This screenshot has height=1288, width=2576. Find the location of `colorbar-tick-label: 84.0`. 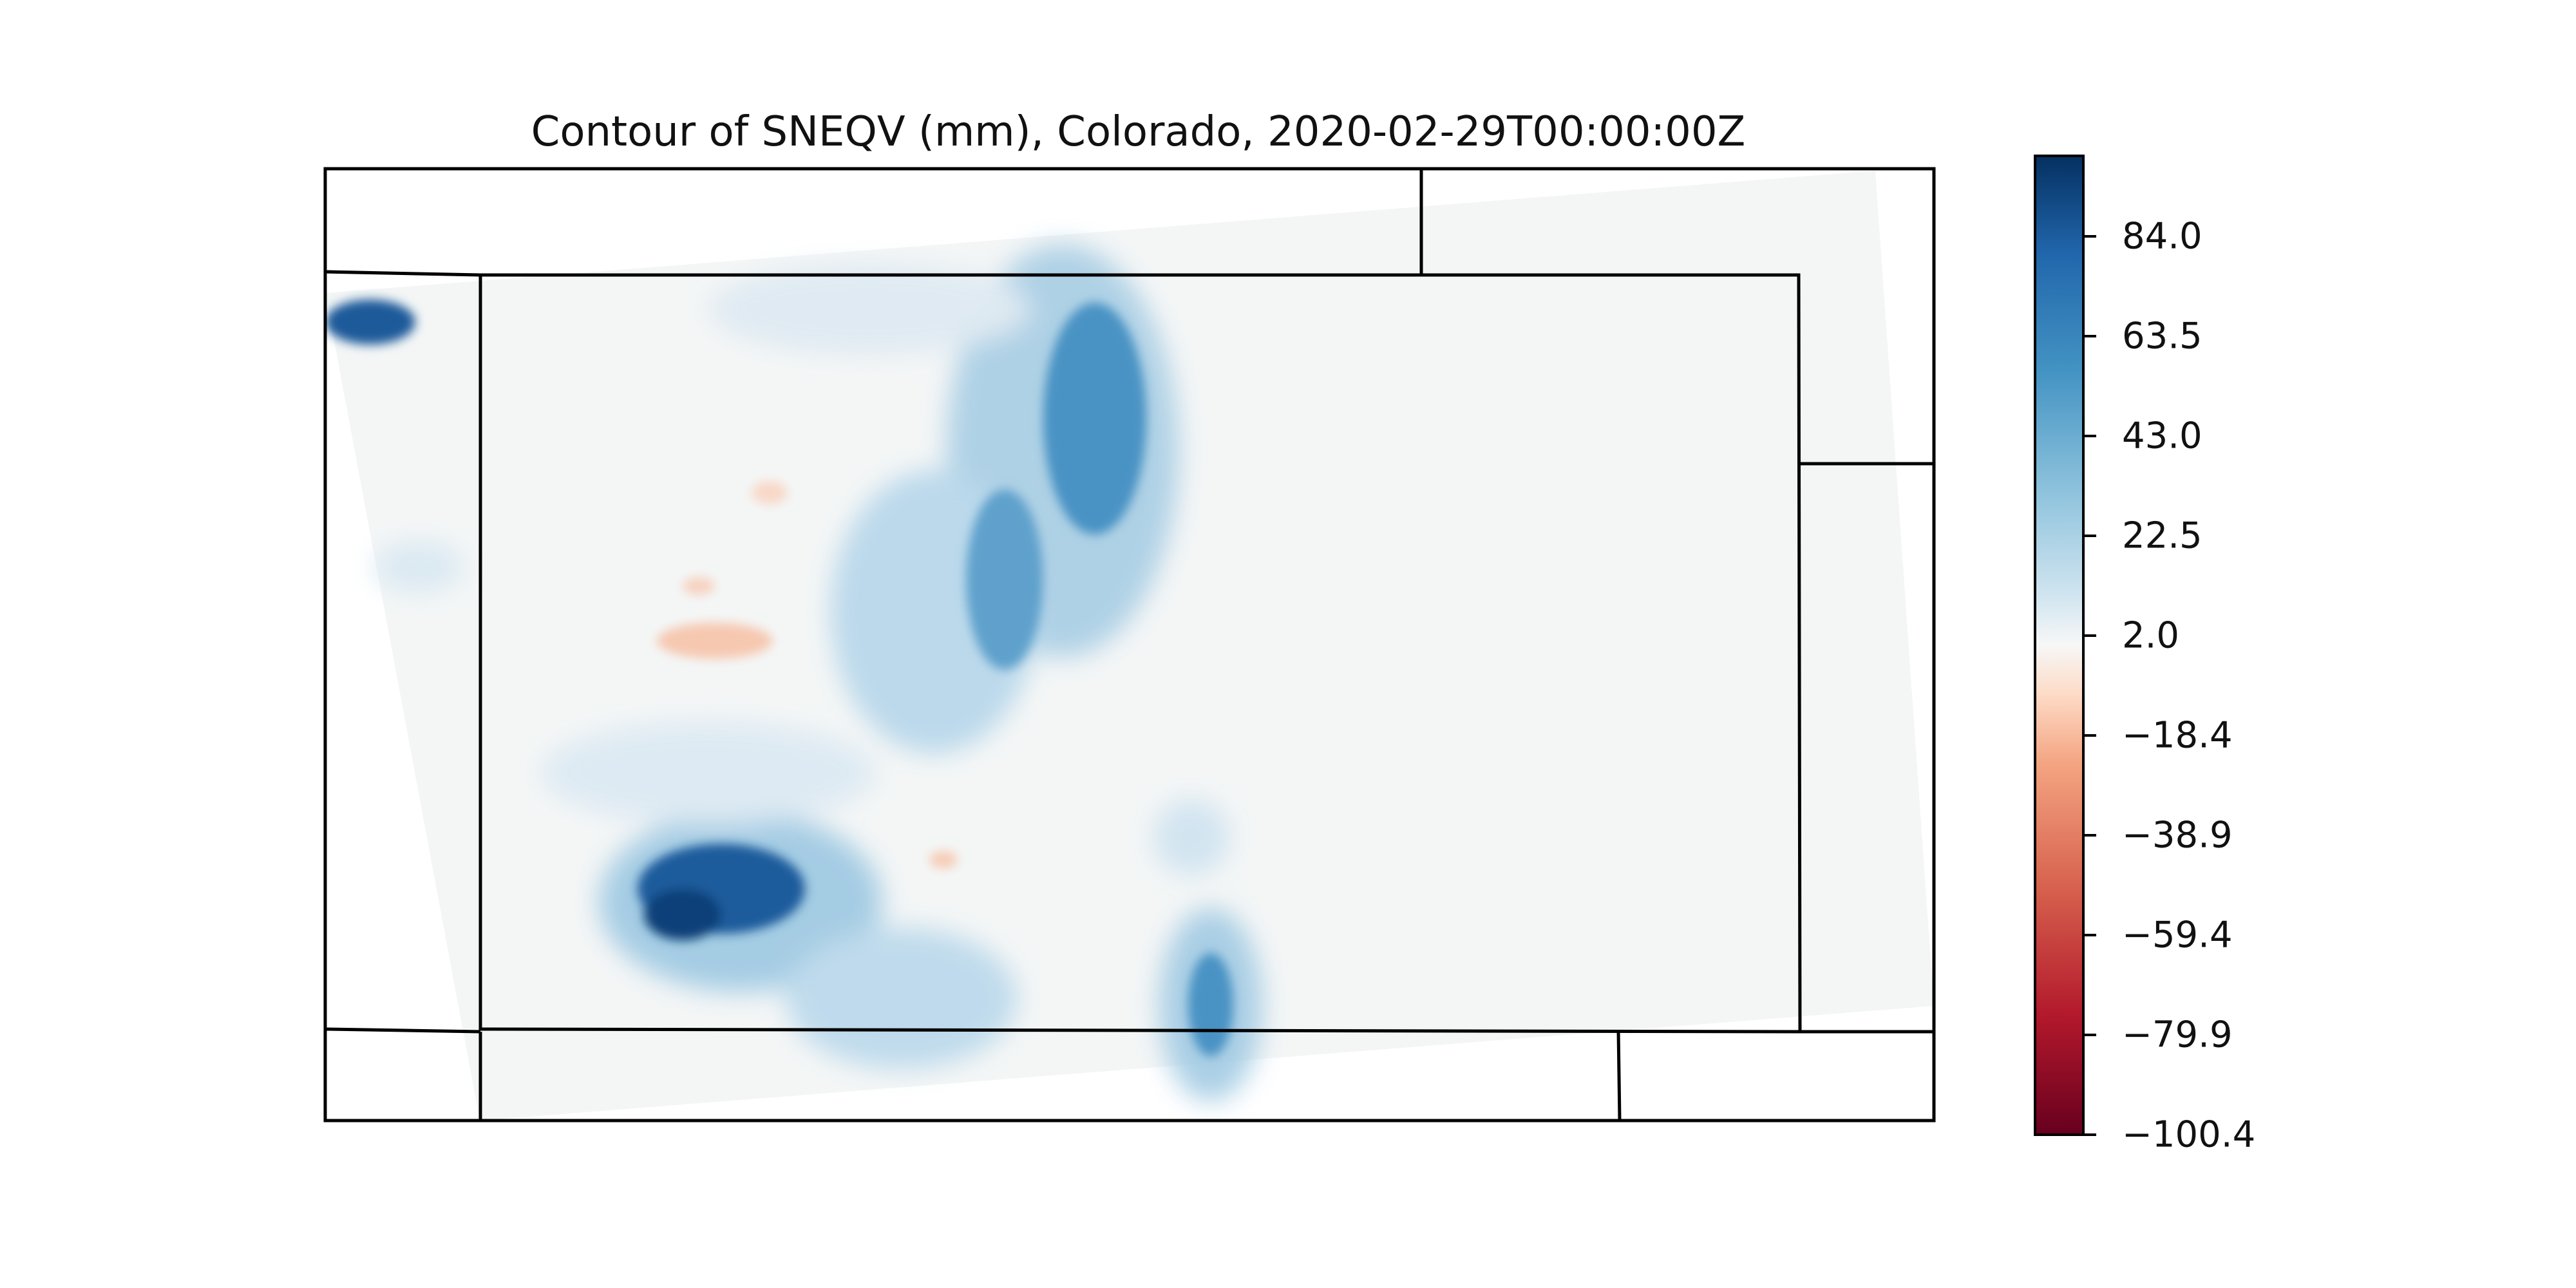

colorbar-tick-label: 84.0 is located at coordinates (2162, 237).